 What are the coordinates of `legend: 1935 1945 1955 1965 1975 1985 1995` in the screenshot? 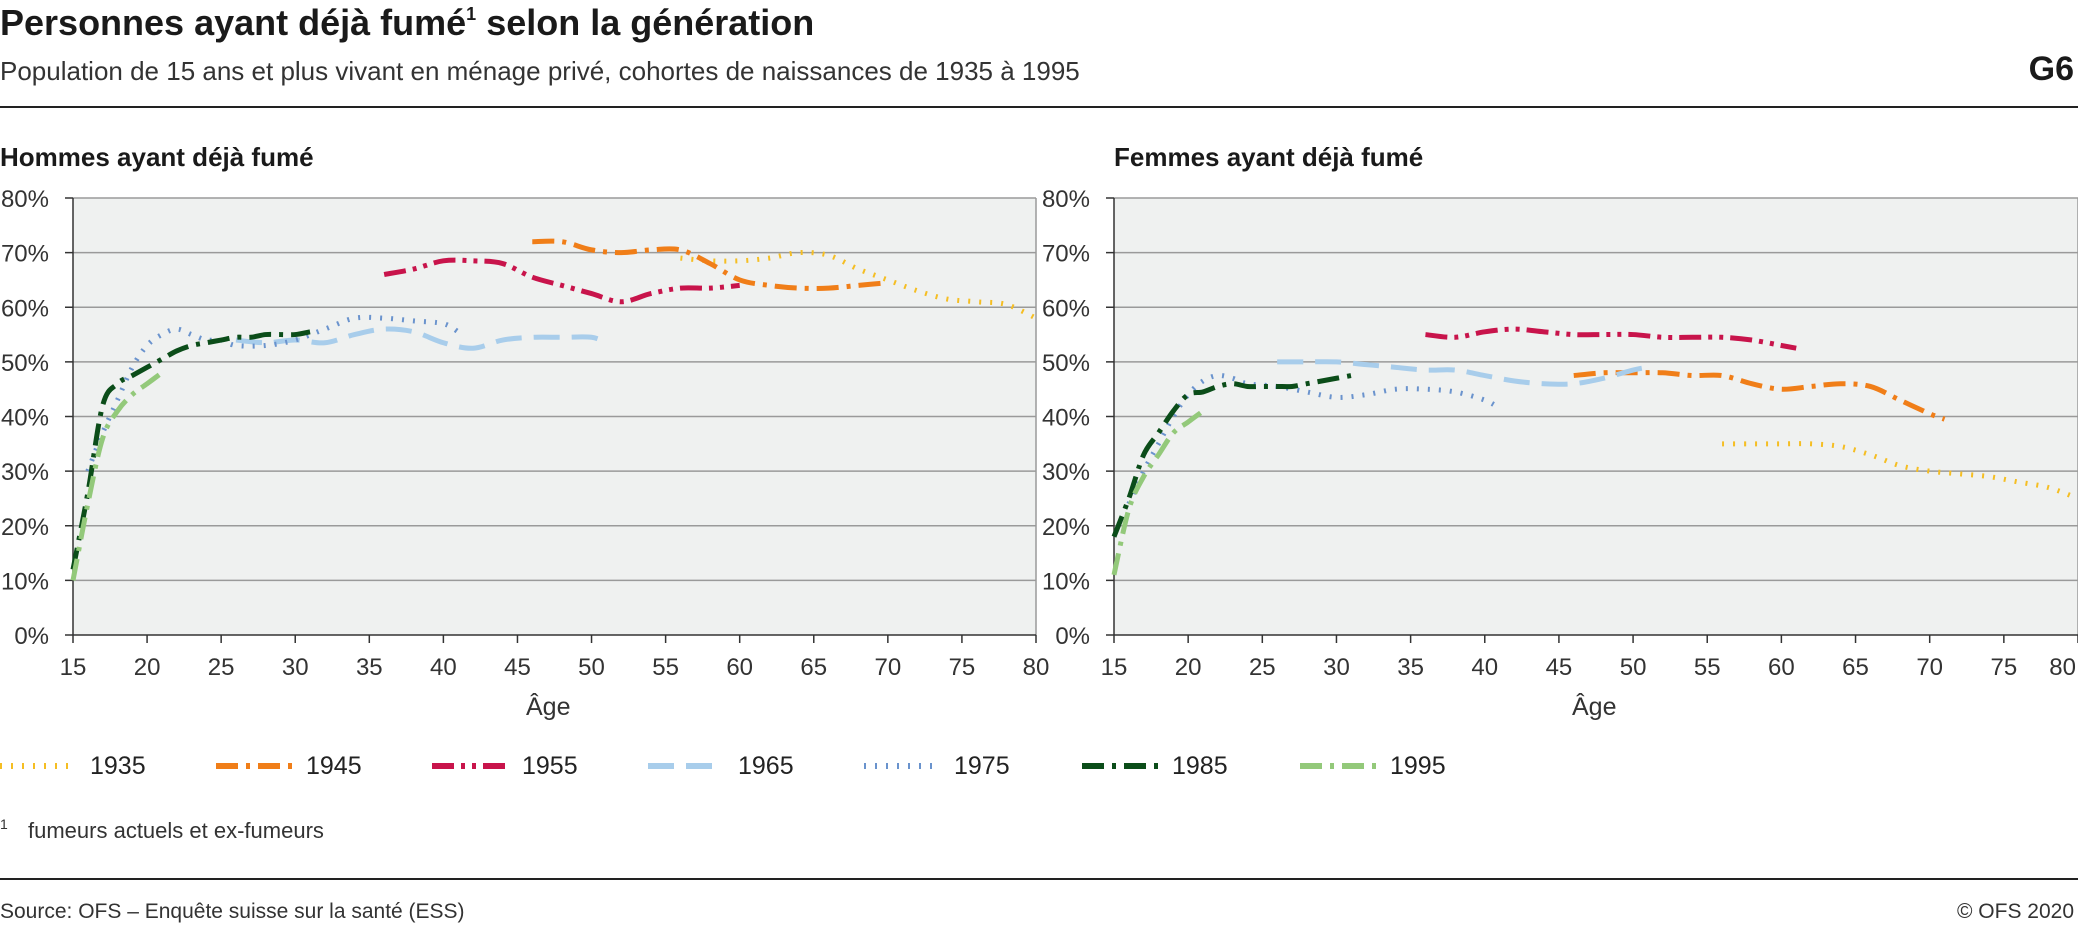 It's located at (1039, 768).